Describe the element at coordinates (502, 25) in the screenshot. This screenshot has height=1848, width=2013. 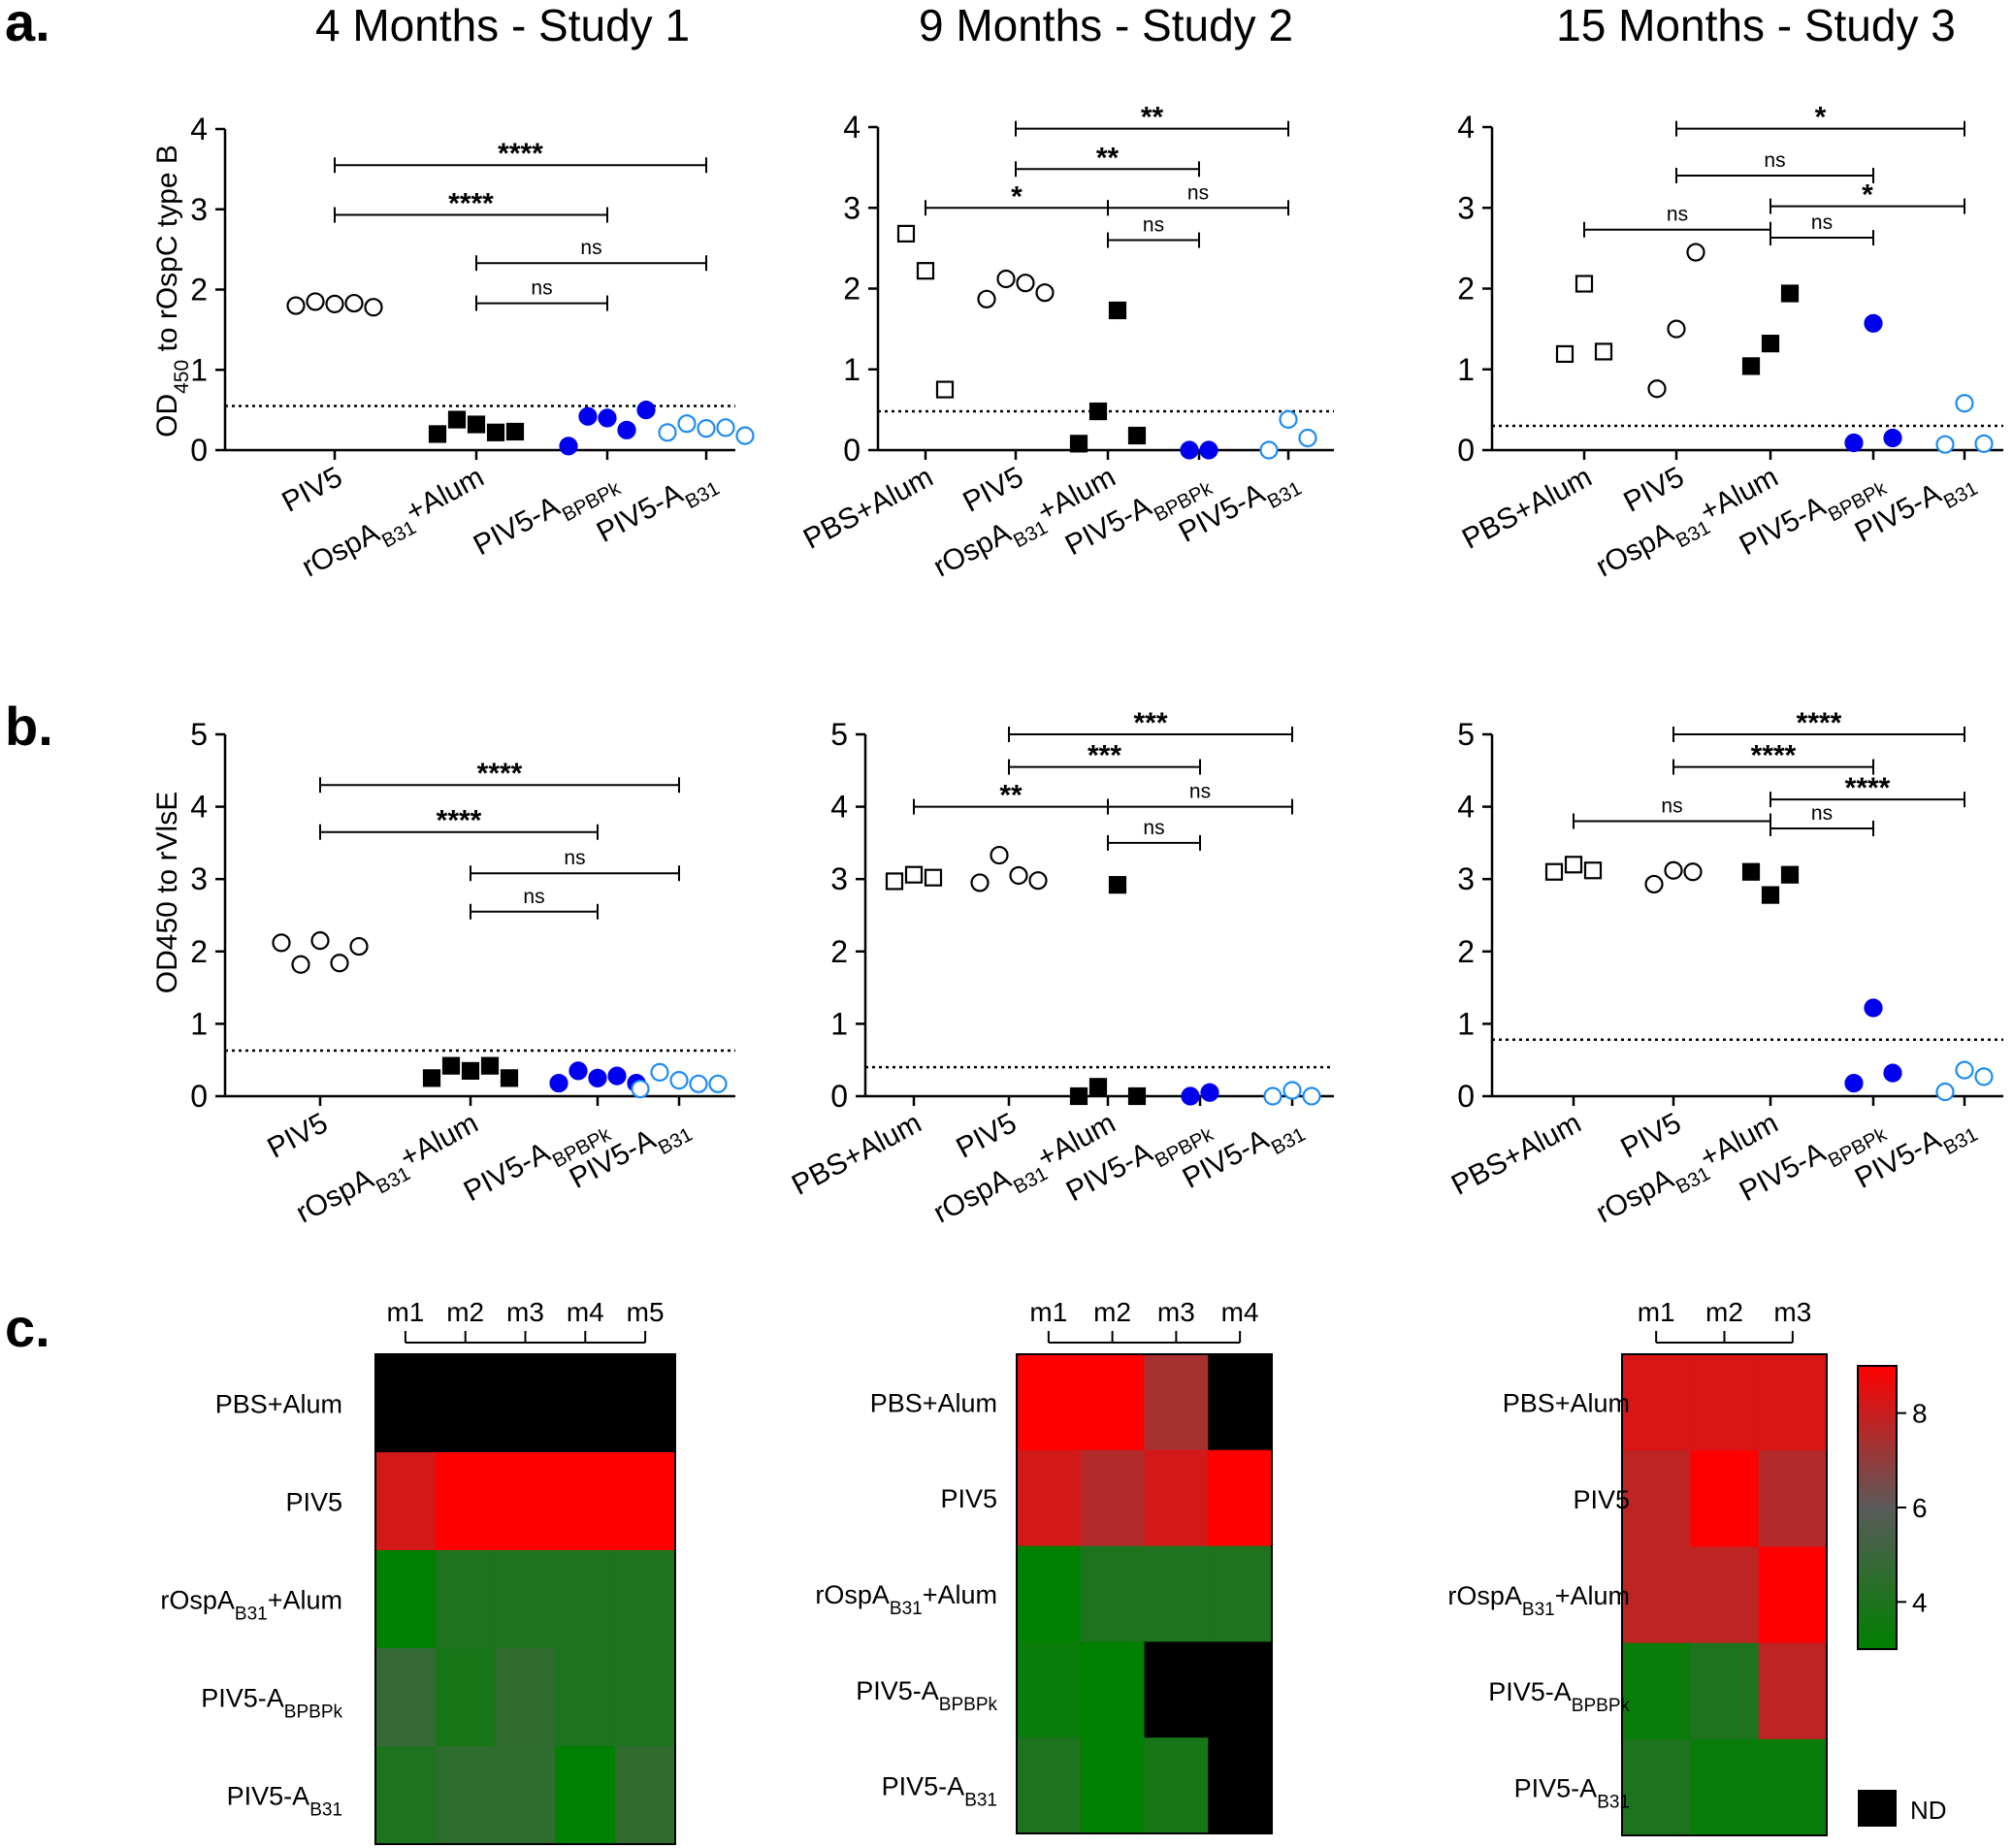
I see `study-title-1: 4 Months - Study 1` at that location.